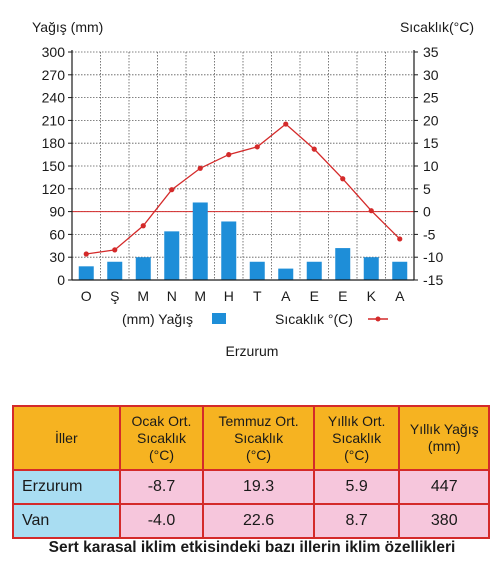 The width and height of the screenshot is (504, 565). Describe the element at coordinates (258, 521) in the screenshot. I see `table-cell: 22.6` at that location.